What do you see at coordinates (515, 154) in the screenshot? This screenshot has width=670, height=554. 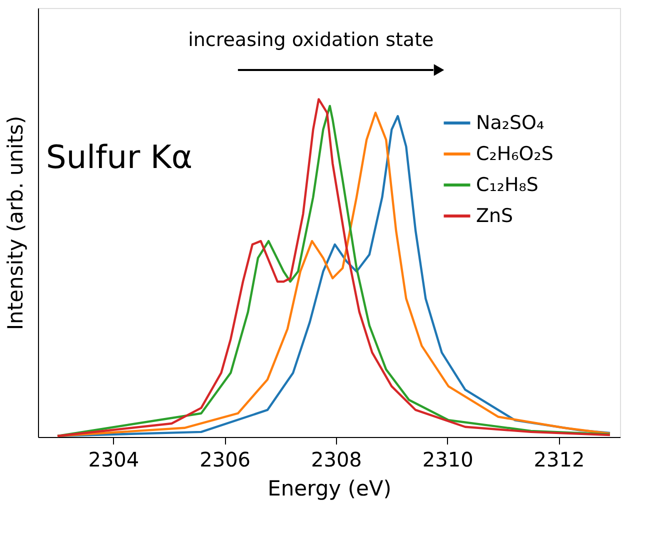 I see `legend-label: C₂H₆O₂S` at bounding box center [515, 154].